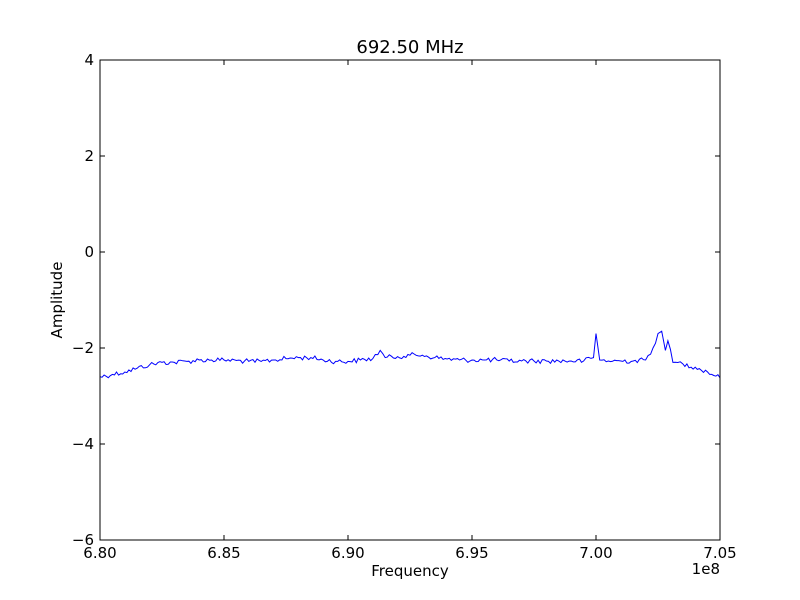  What do you see at coordinates (719, 553) in the screenshot?
I see `x-tick-label: 7.05` at bounding box center [719, 553].